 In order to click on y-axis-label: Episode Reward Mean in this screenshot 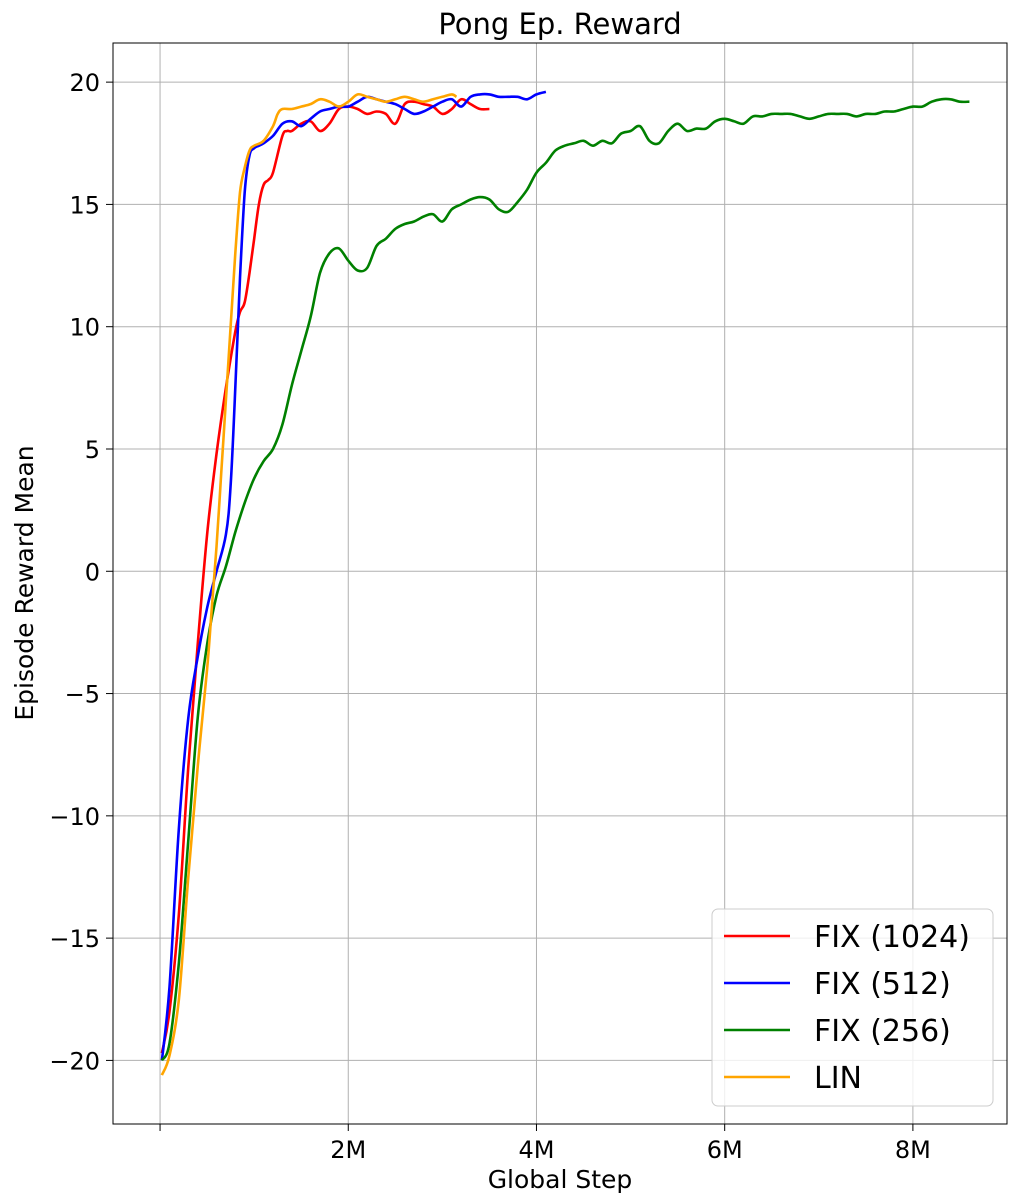, I will do `click(24, 582)`.